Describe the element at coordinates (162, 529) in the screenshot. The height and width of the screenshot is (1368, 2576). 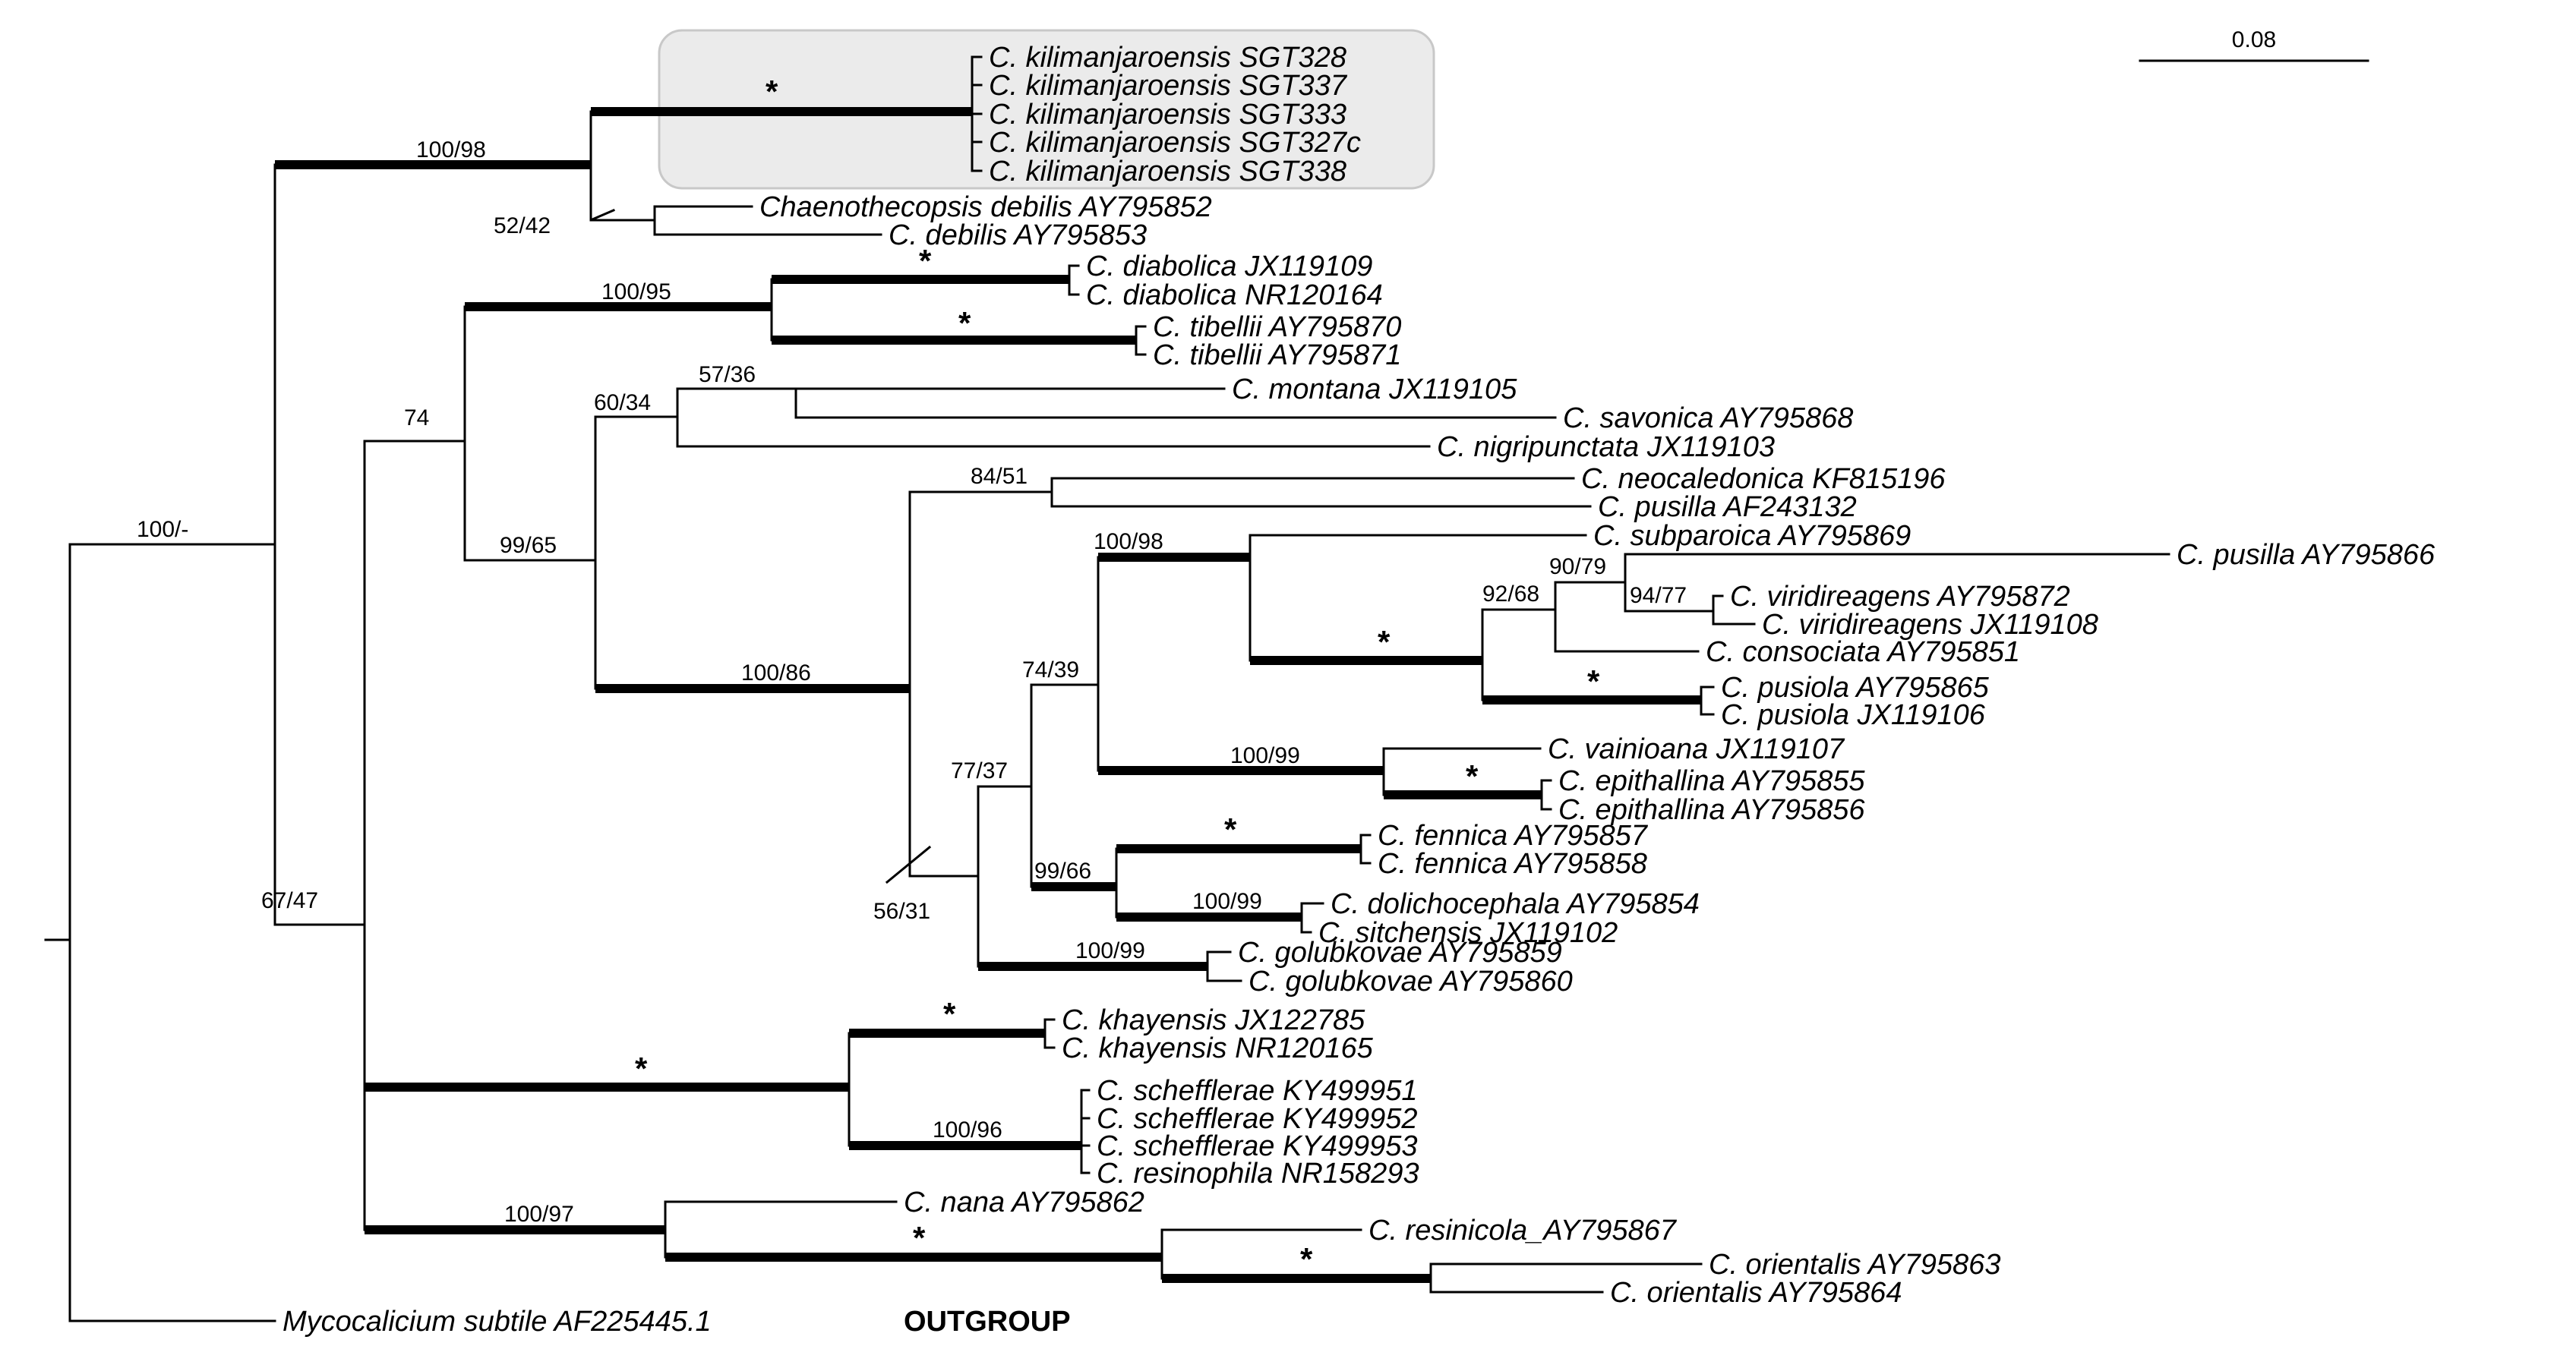
I see `support-value: 100/-` at that location.